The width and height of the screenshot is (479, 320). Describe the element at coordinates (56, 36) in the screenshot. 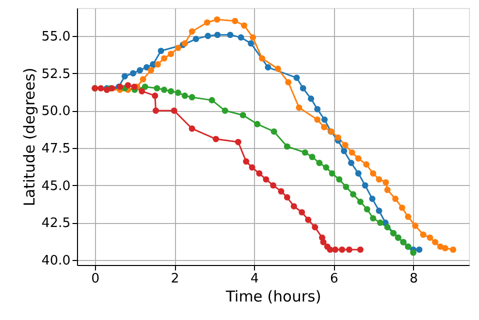

I see `y-tick-label: 55.0` at that location.